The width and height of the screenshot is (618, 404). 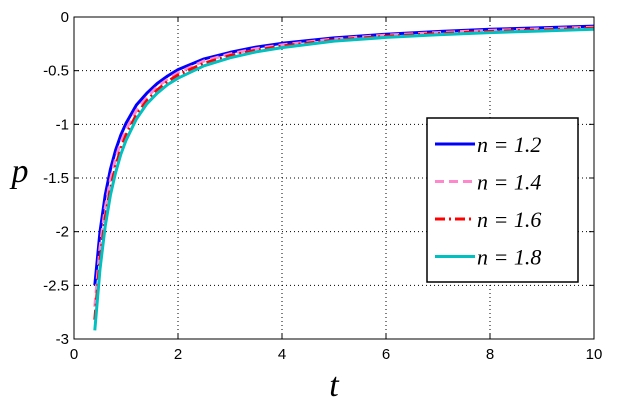 I want to click on y-tick-label: -1, so click(x=62, y=124).